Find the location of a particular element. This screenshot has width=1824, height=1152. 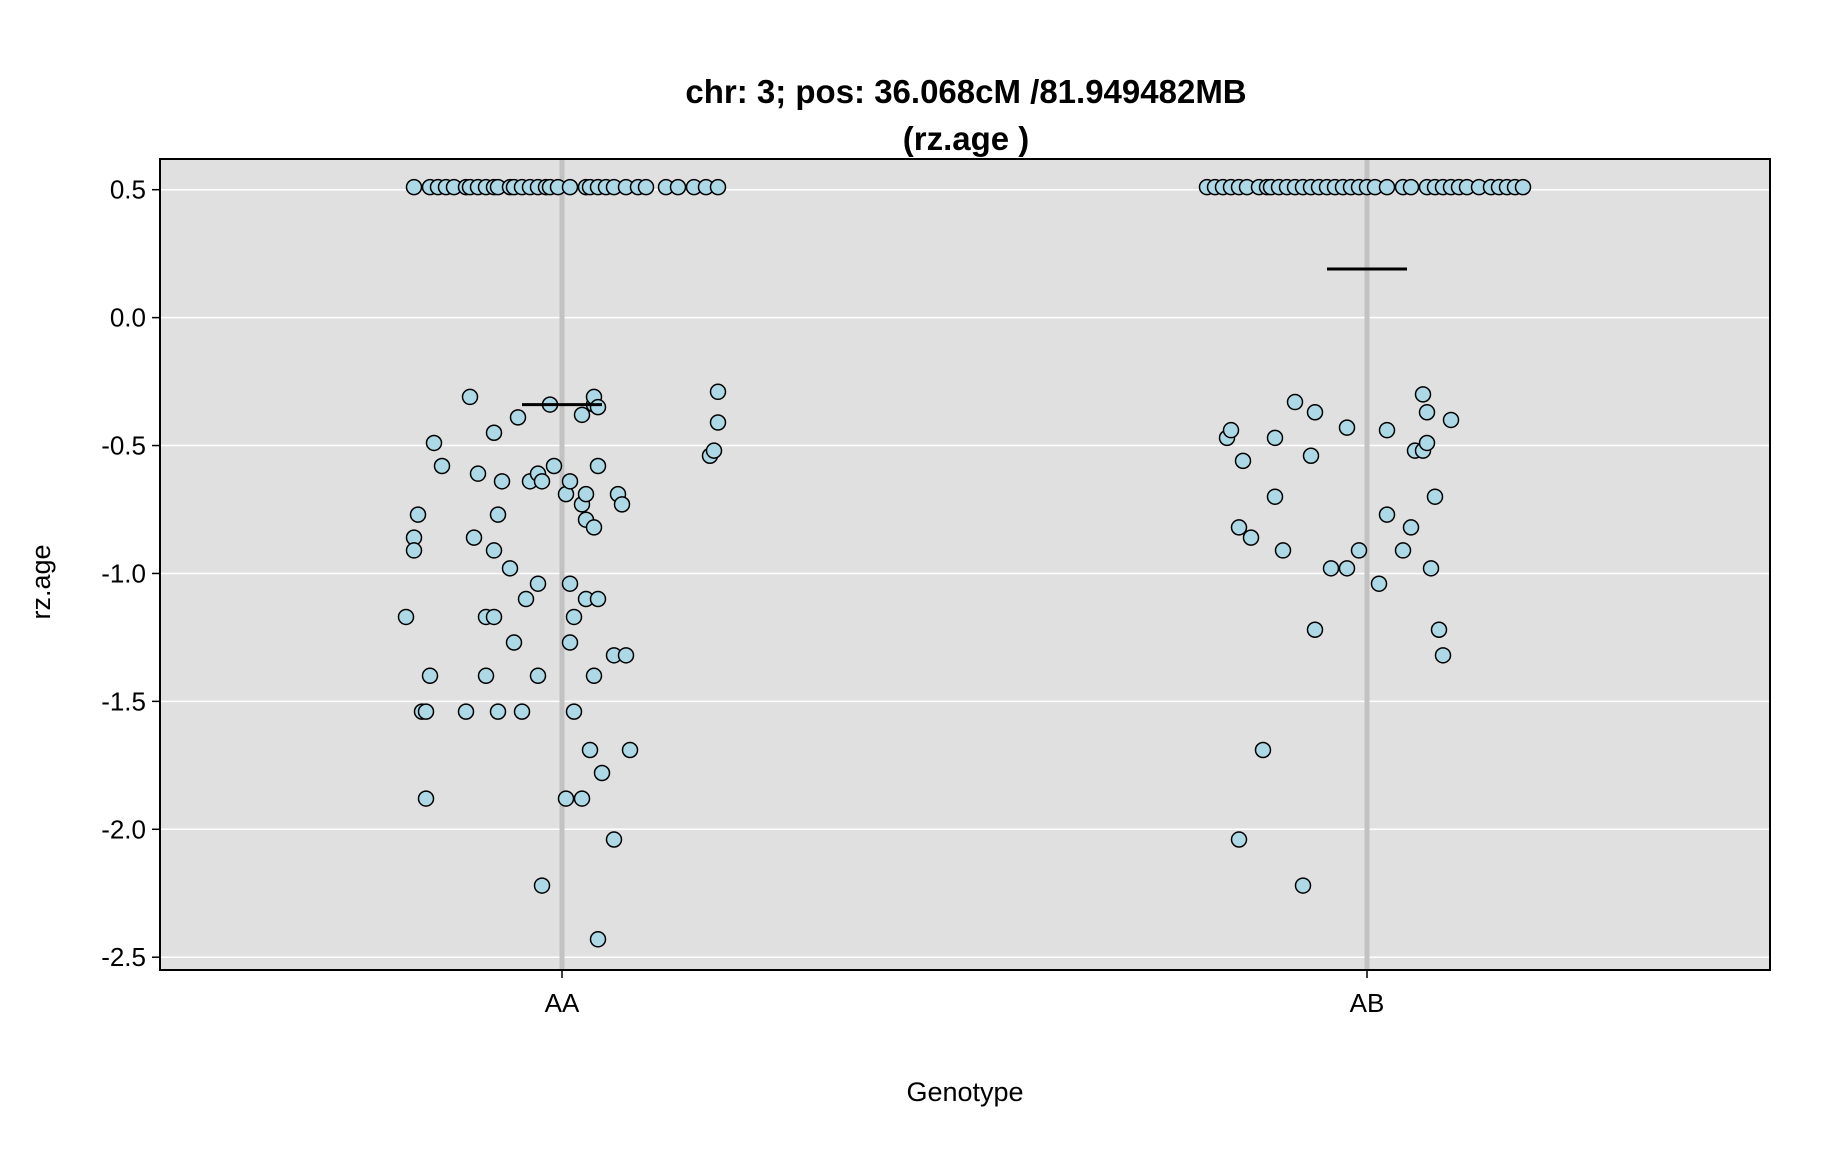

x-axis-title: Genotype is located at coordinates (964, 1092).